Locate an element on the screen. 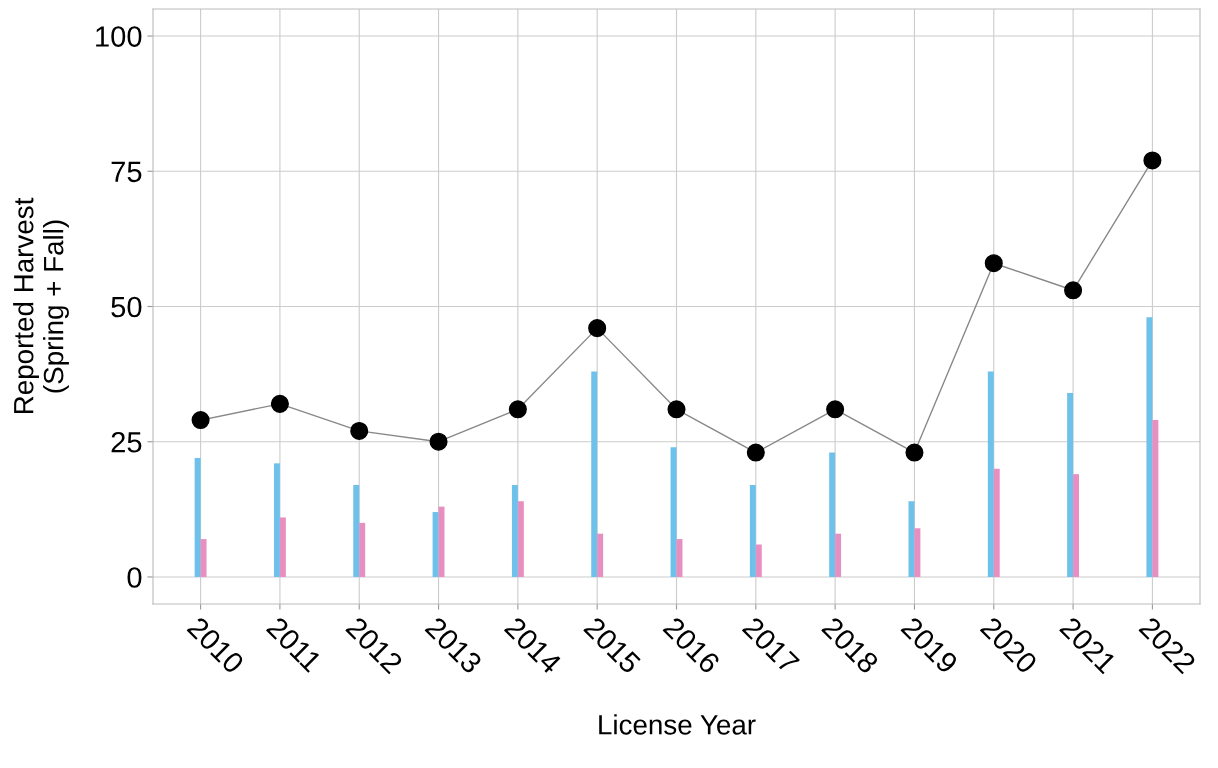 The height and width of the screenshot is (768, 1218). x-axis-title: License Year is located at coordinates (677, 724).